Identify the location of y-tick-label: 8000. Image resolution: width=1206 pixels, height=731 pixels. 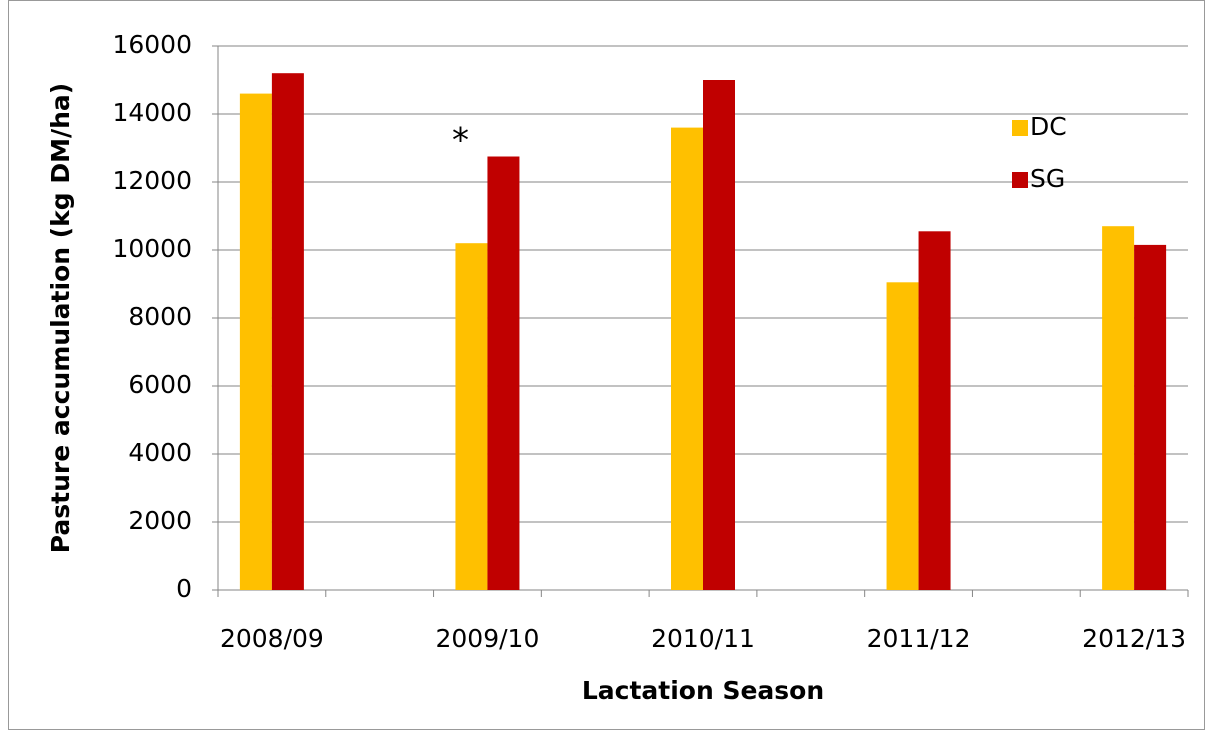
(160, 316).